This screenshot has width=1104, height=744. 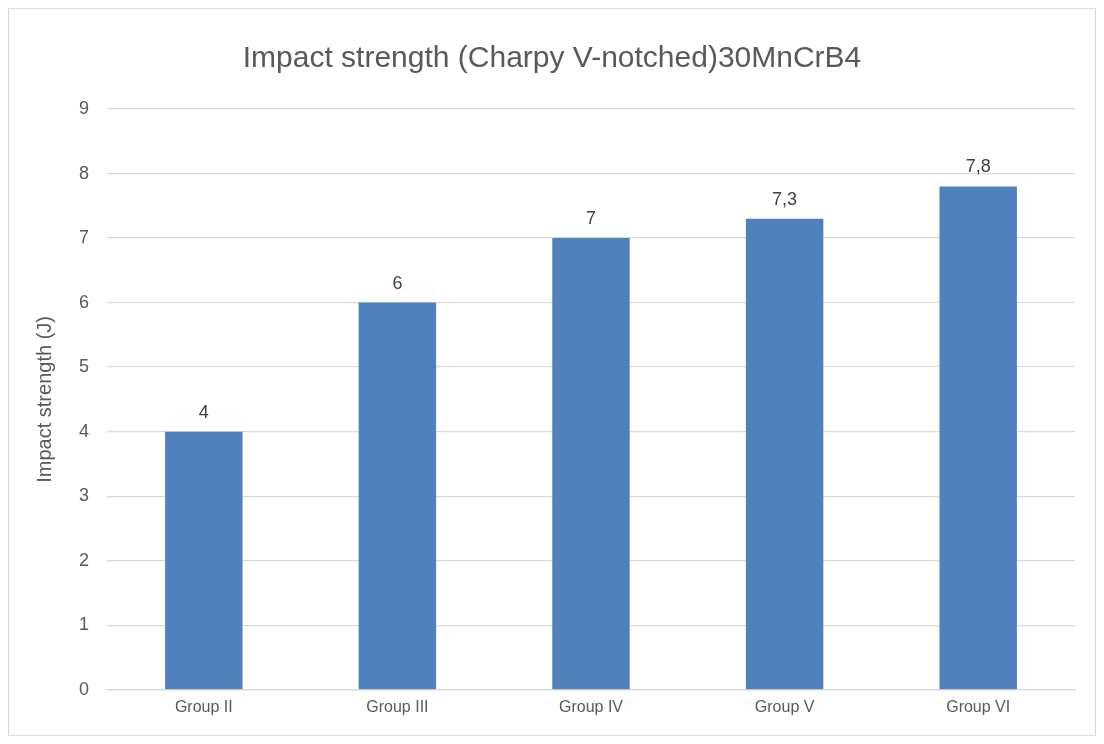 What do you see at coordinates (84, 301) in the screenshot?
I see `y-tick-label: 6` at bounding box center [84, 301].